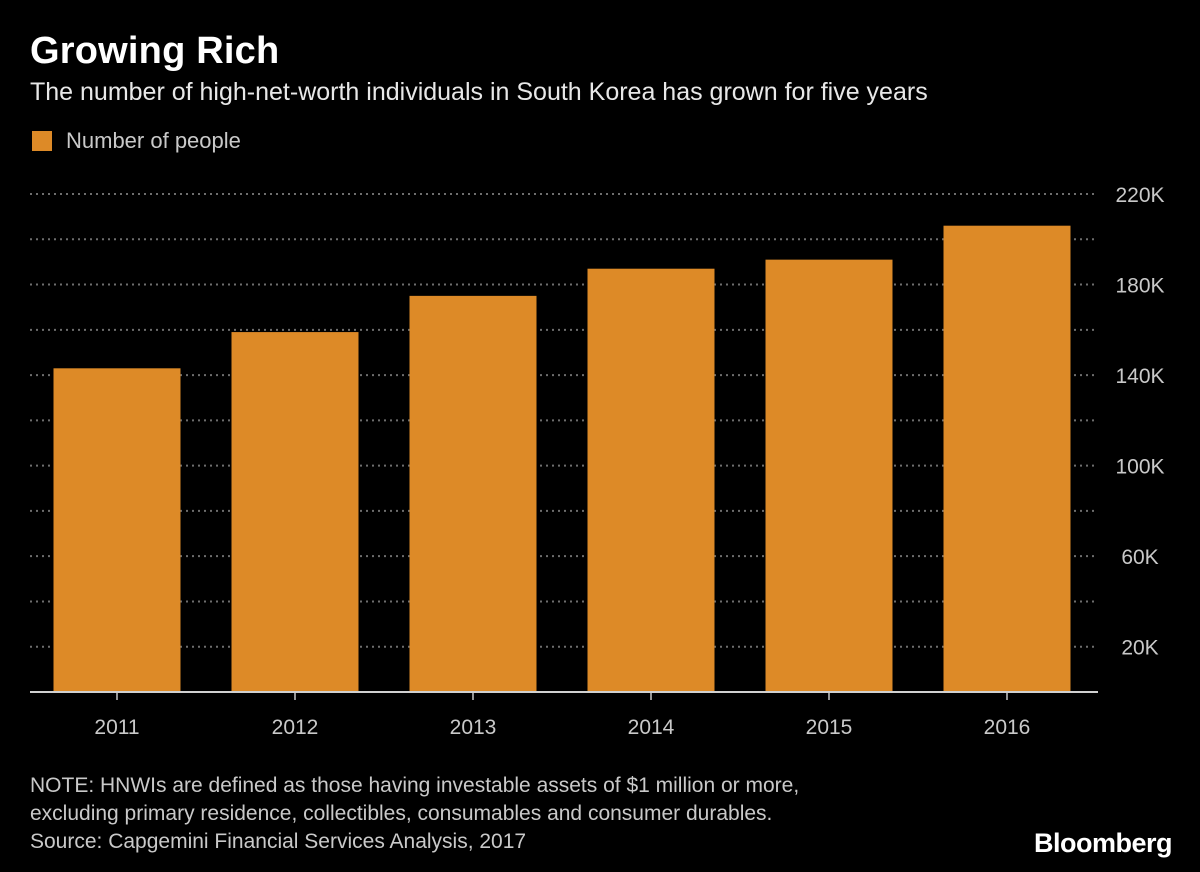  Describe the element at coordinates (1139, 648) in the screenshot. I see `y-tick-label: 20K` at that location.